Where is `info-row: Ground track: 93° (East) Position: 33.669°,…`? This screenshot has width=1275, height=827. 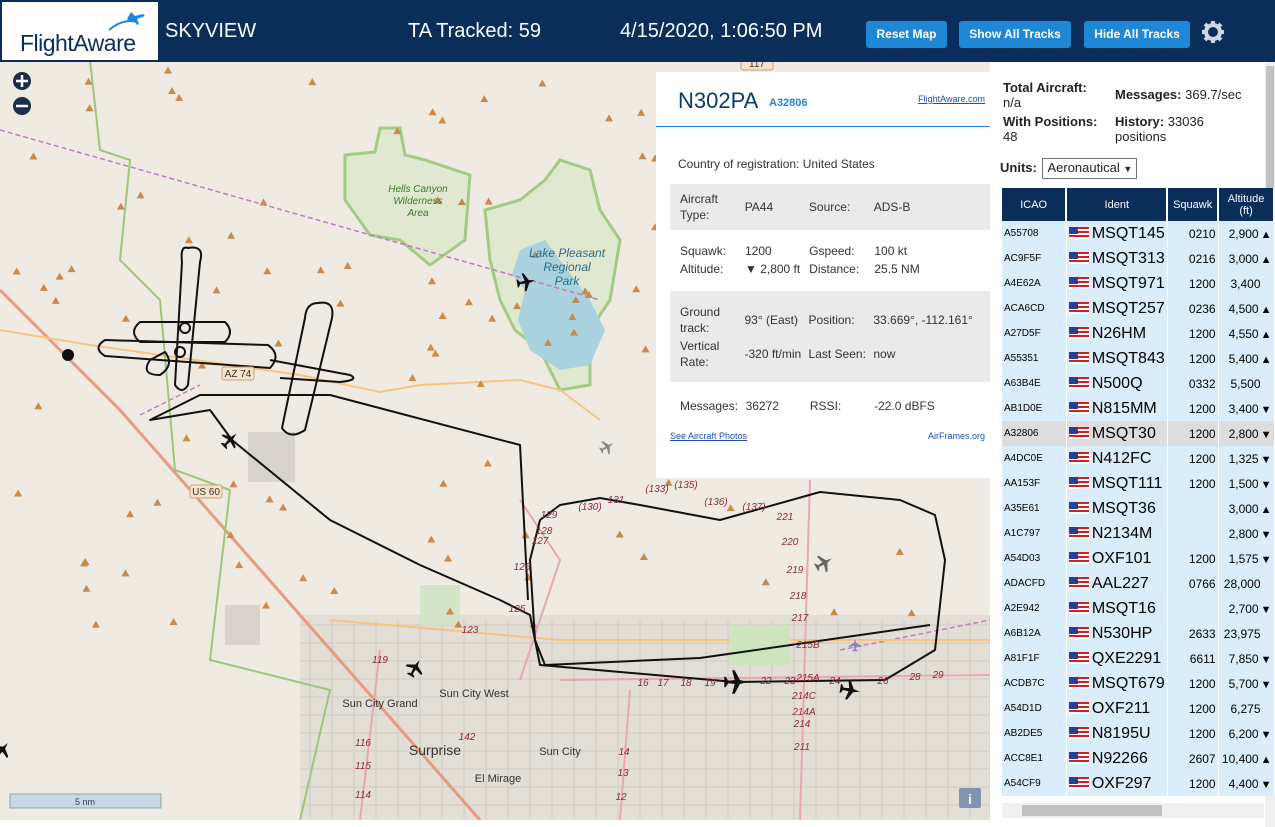
info-row: Ground track: 93° (East) Position: 33.669°,… is located at coordinates (830, 320).